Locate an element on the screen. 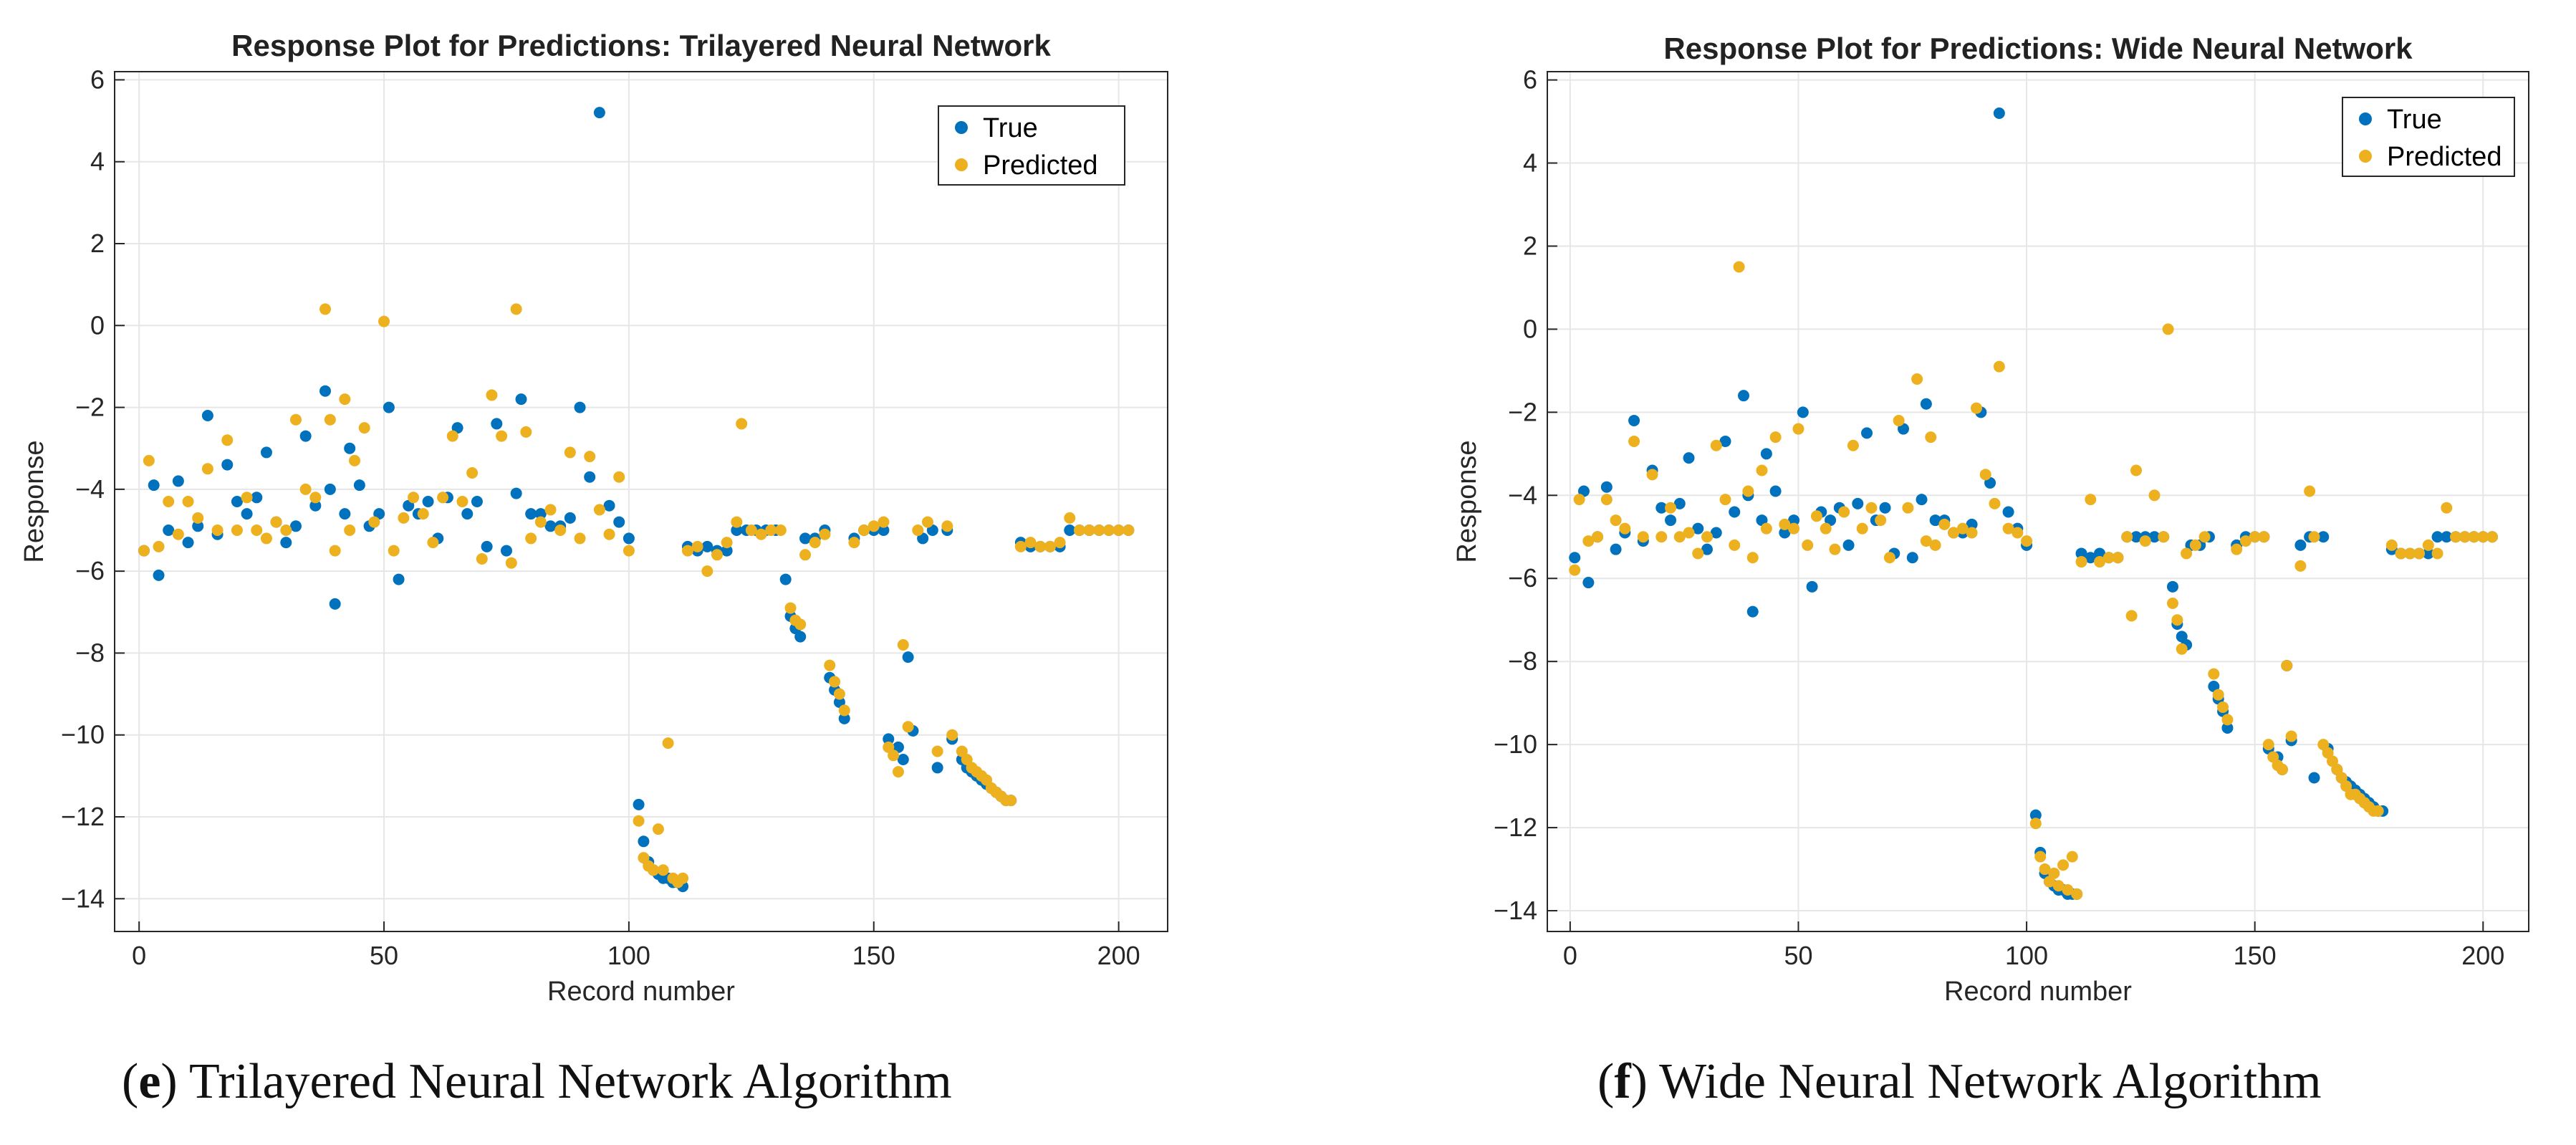 The width and height of the screenshot is (2576, 1145). caption-text: Wide Neural Network Algorithm is located at coordinates (1984, 1081).